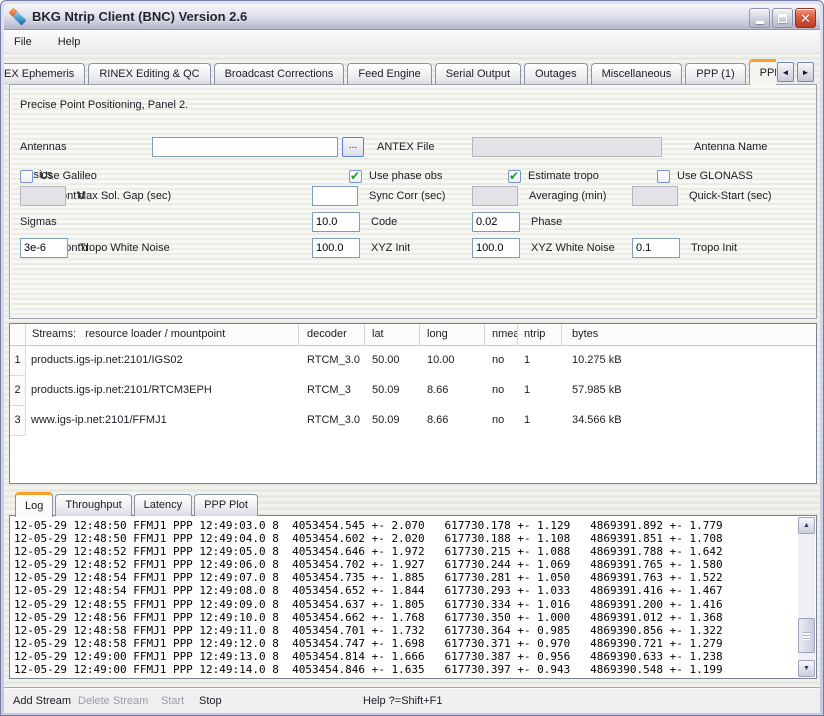  Describe the element at coordinates (173, 701) in the screenshot. I see `footer-button: Start` at that location.